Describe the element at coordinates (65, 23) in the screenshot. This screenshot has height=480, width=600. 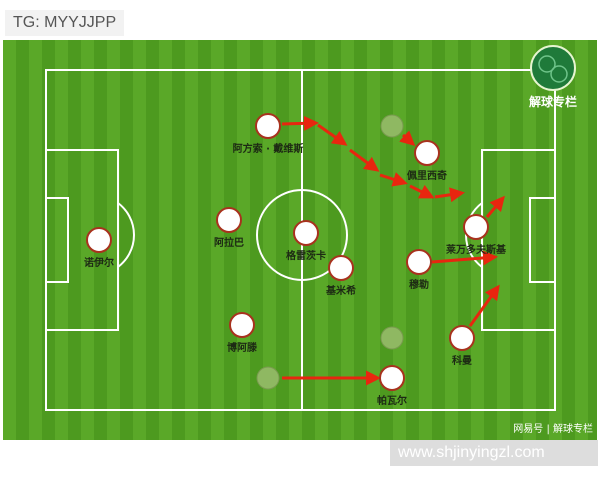
I see `watermark-top: TG: MYYJJPP` at that location.